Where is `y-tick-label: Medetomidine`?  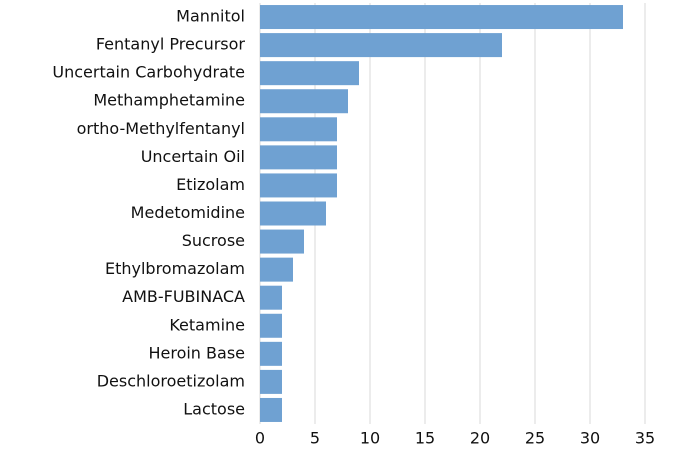 y-tick-label: Medetomidine is located at coordinates (188, 212).